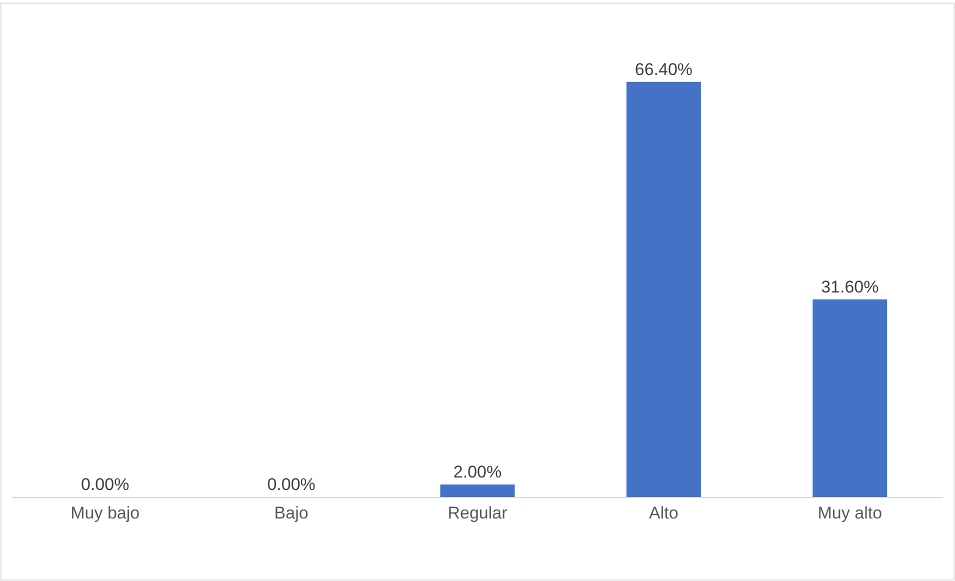  Describe the element at coordinates (478, 512) in the screenshot. I see `x-tick-label: Regular` at that location.